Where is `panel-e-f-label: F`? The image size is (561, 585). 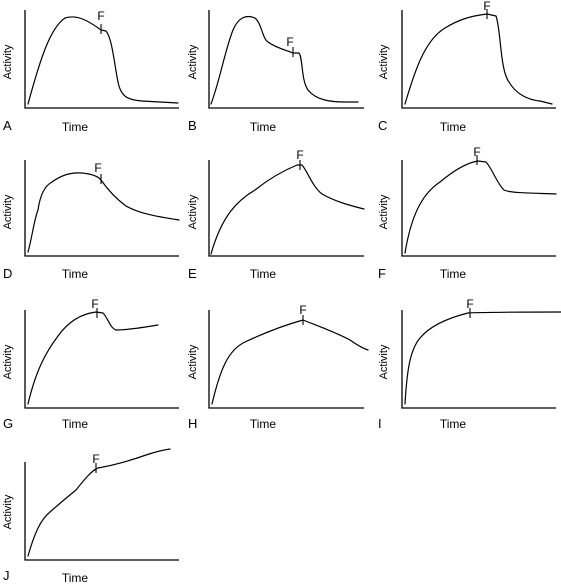 panel-e-f-label: F is located at coordinates (299, 155).